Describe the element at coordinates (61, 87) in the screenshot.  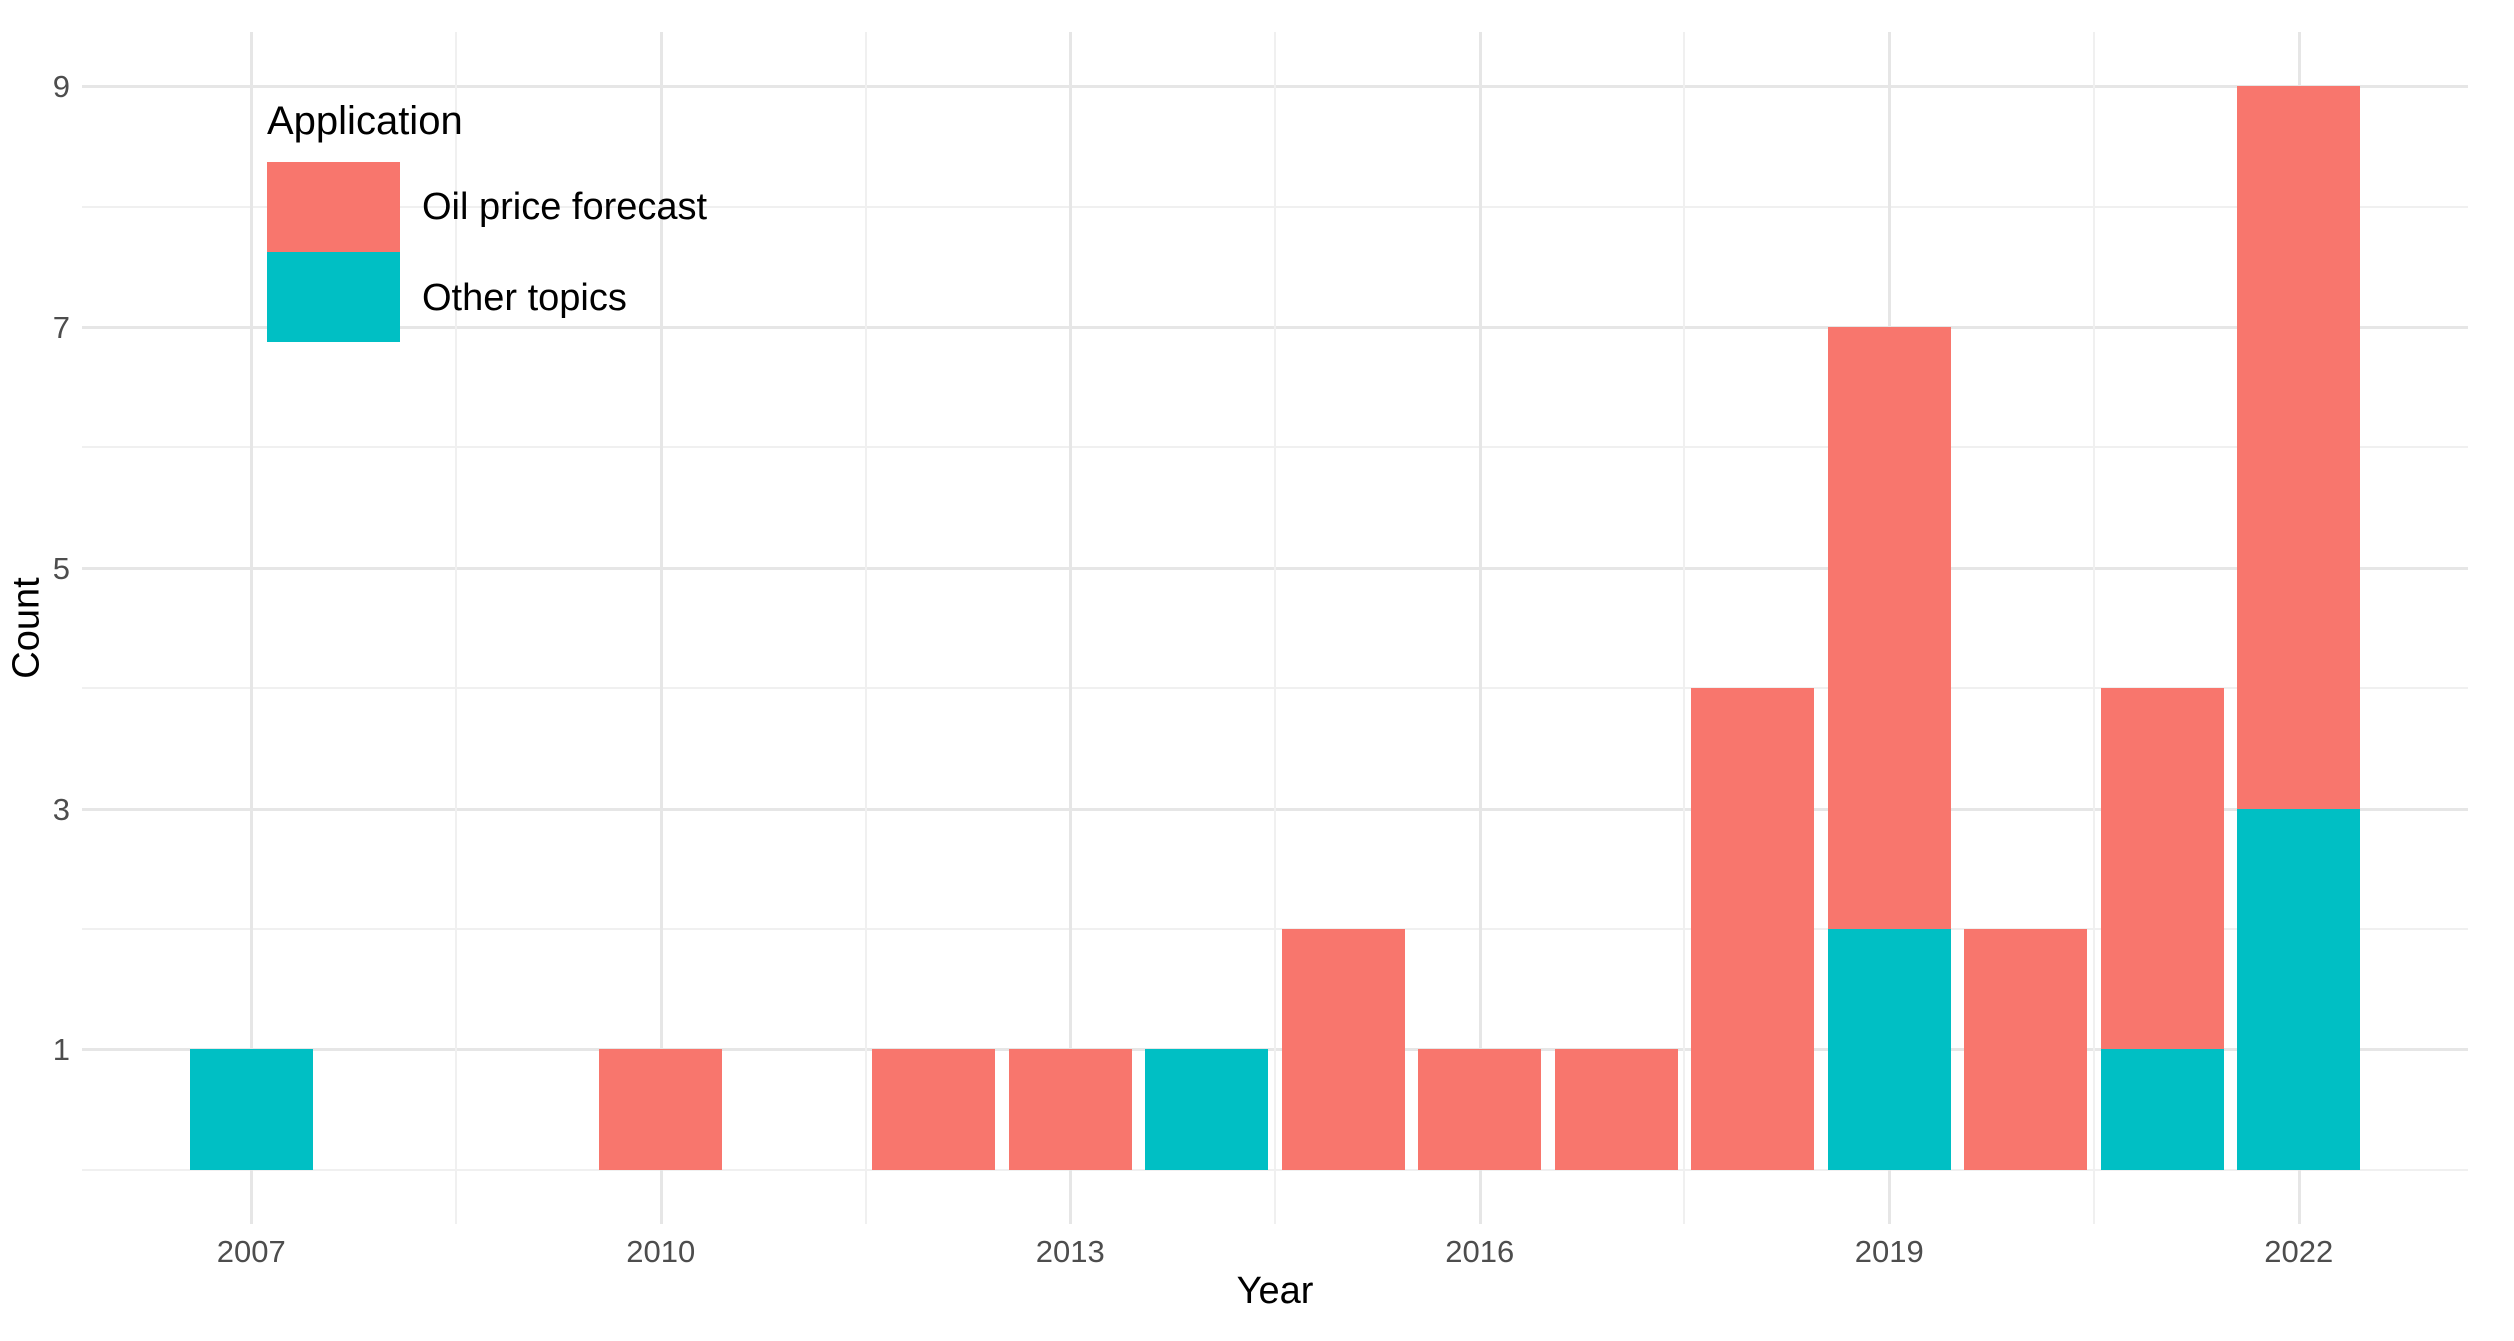
I see `y-tick-label-9: 9` at that location.